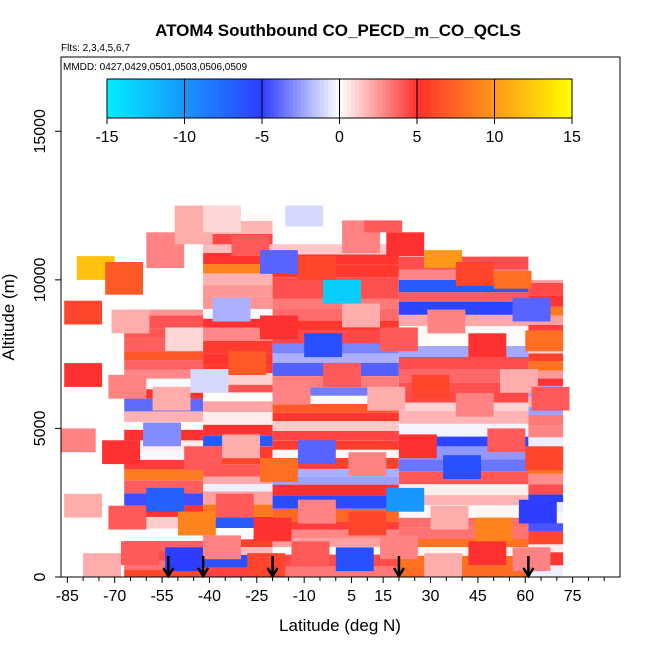  What do you see at coordinates (40, 131) in the screenshot?
I see `y-tick-label: 15000` at bounding box center [40, 131].